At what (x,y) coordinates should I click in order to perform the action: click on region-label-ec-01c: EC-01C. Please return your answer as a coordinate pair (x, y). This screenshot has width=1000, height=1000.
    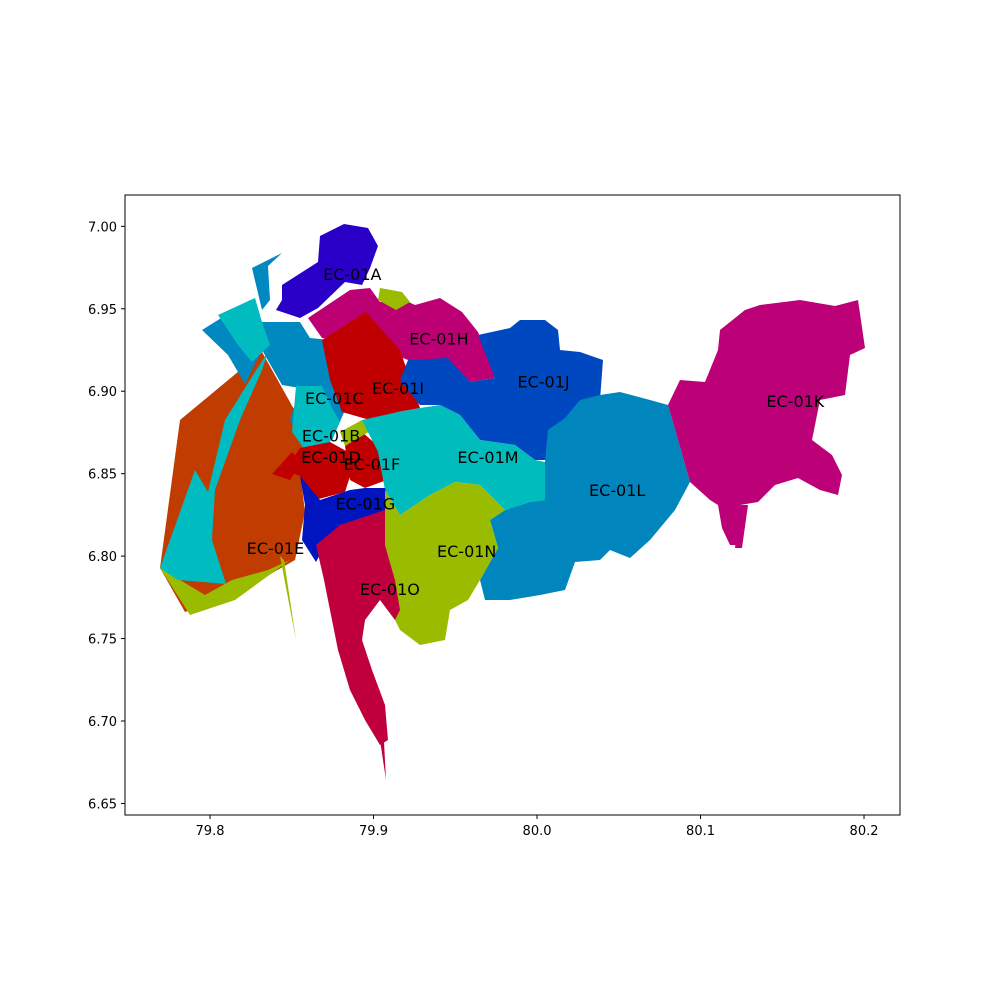
    Looking at the image, I should click on (334, 398).